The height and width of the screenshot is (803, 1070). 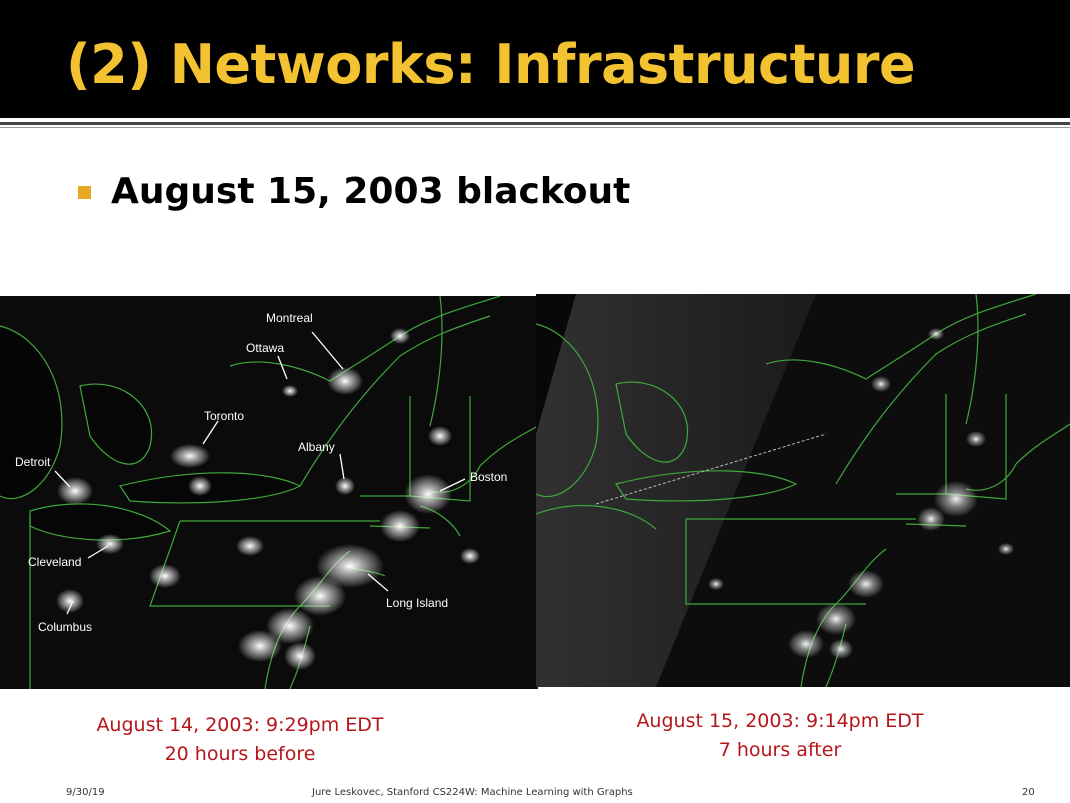 What do you see at coordinates (65, 627) in the screenshot?
I see `label-columbus: Columbus` at bounding box center [65, 627].